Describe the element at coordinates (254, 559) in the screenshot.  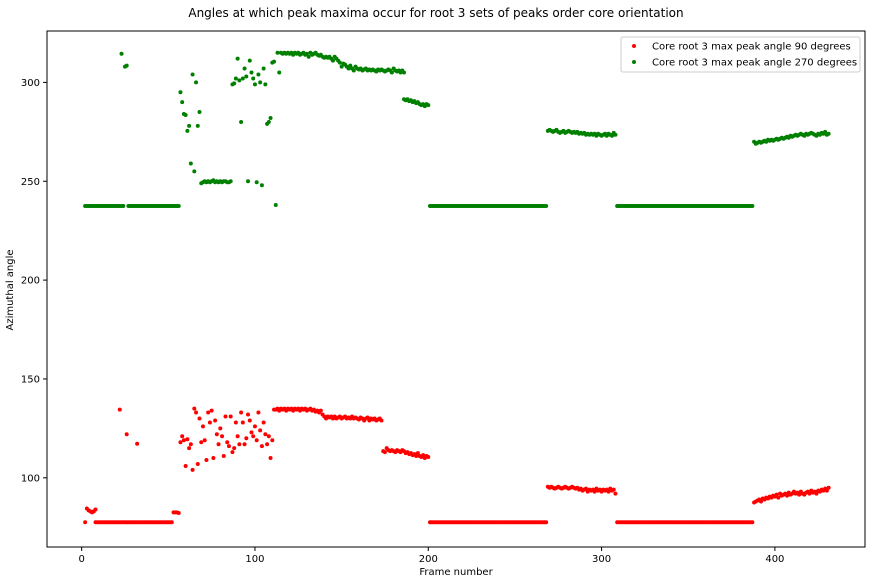
I see `x-tick-label: 100` at that location.